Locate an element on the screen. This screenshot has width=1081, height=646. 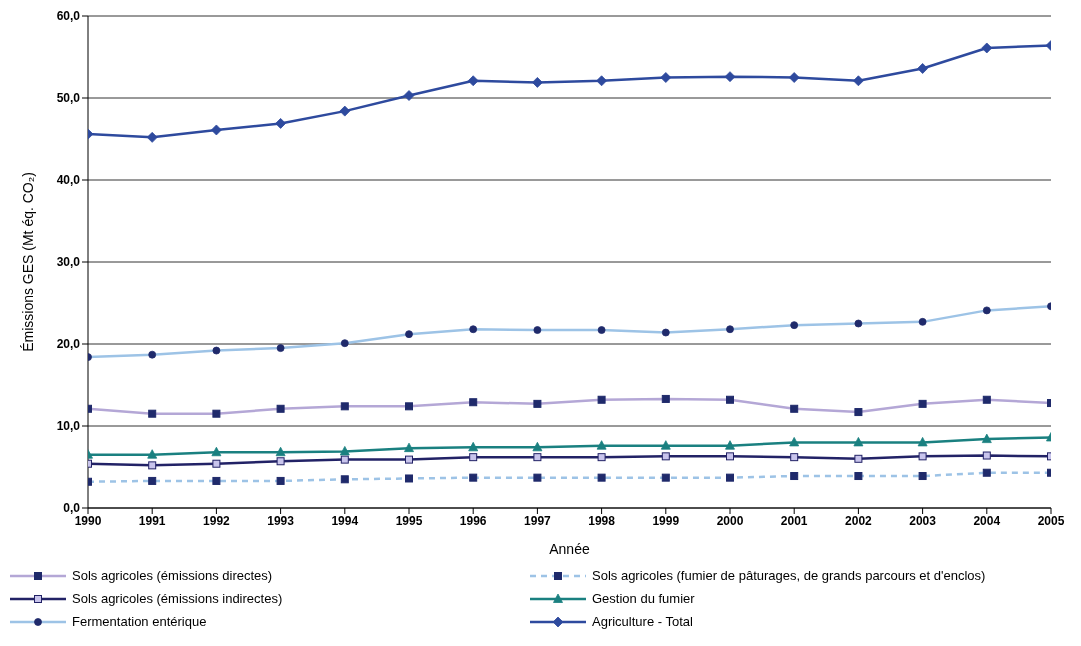
x-tick-label: 2000 is located at coordinates (730, 520).